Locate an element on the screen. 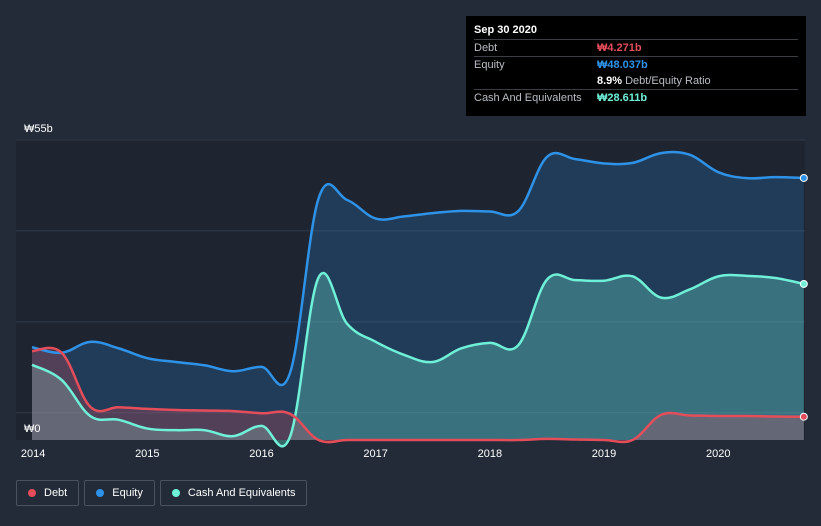 This screenshot has height=526, width=821. chart-legend: Debt Equity Cash And Equivalents is located at coordinates (162, 493).